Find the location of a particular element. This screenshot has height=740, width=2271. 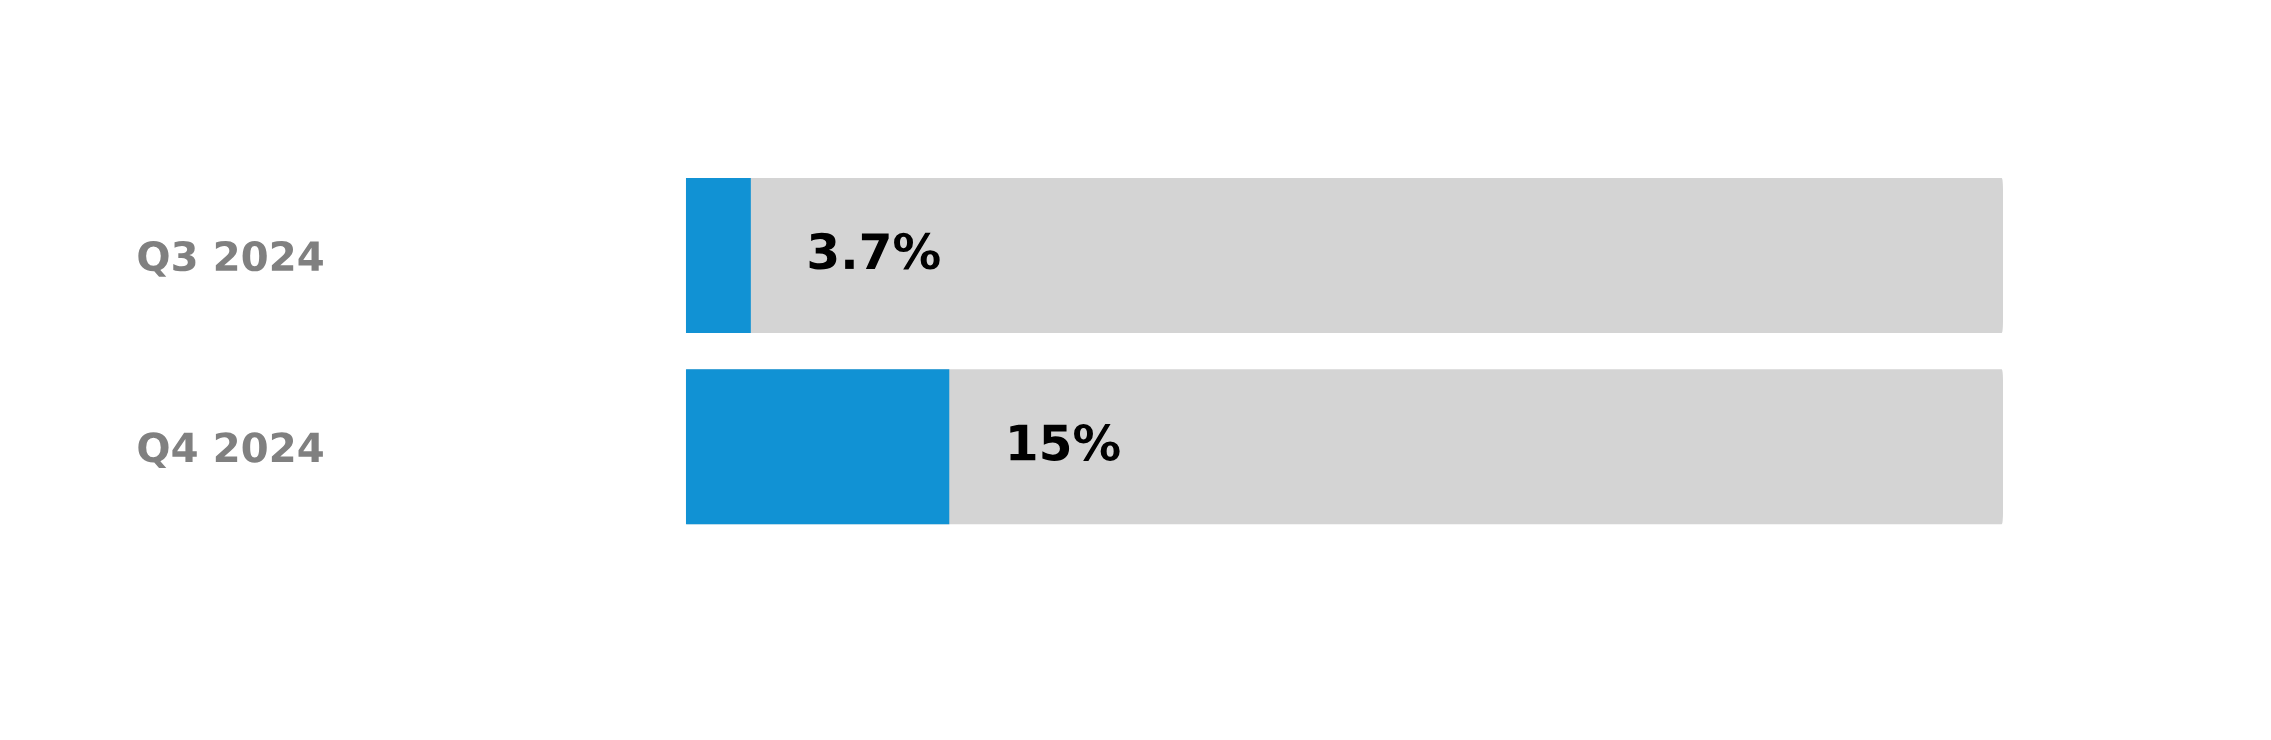

data-label: 15% is located at coordinates (1065, 442).